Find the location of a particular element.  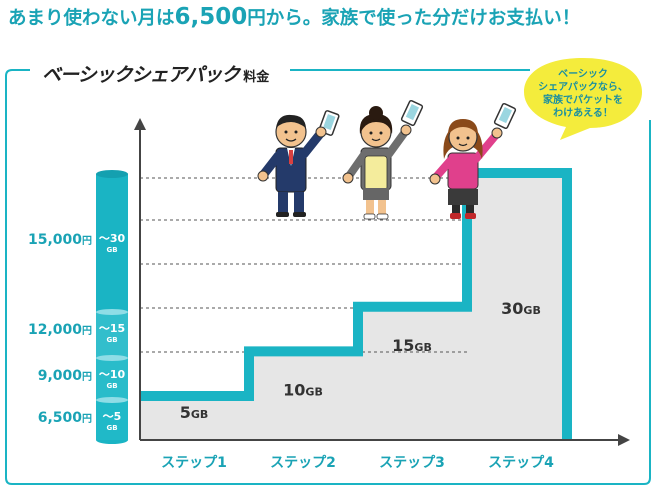

price-label: 12,000円 is located at coordinates (60, 330).